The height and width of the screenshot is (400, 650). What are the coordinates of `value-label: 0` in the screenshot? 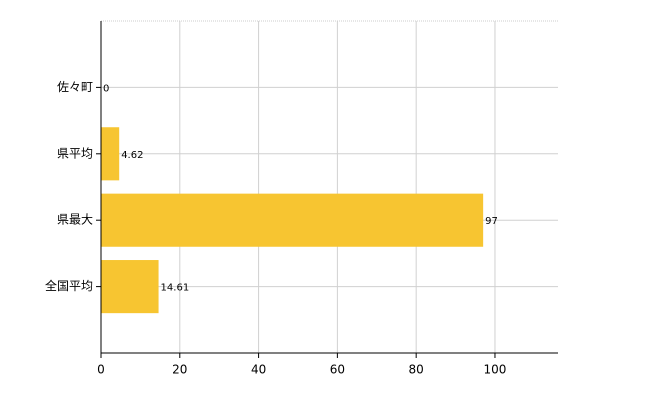 It's located at (106, 88).